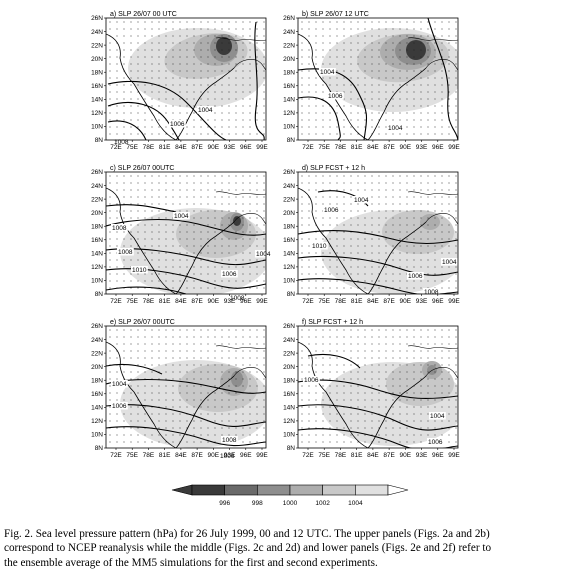 The width and height of the screenshot is (574, 583). Describe the element at coordinates (97, 213) in the screenshot. I see `lat-tick-label: 20N` at that location.